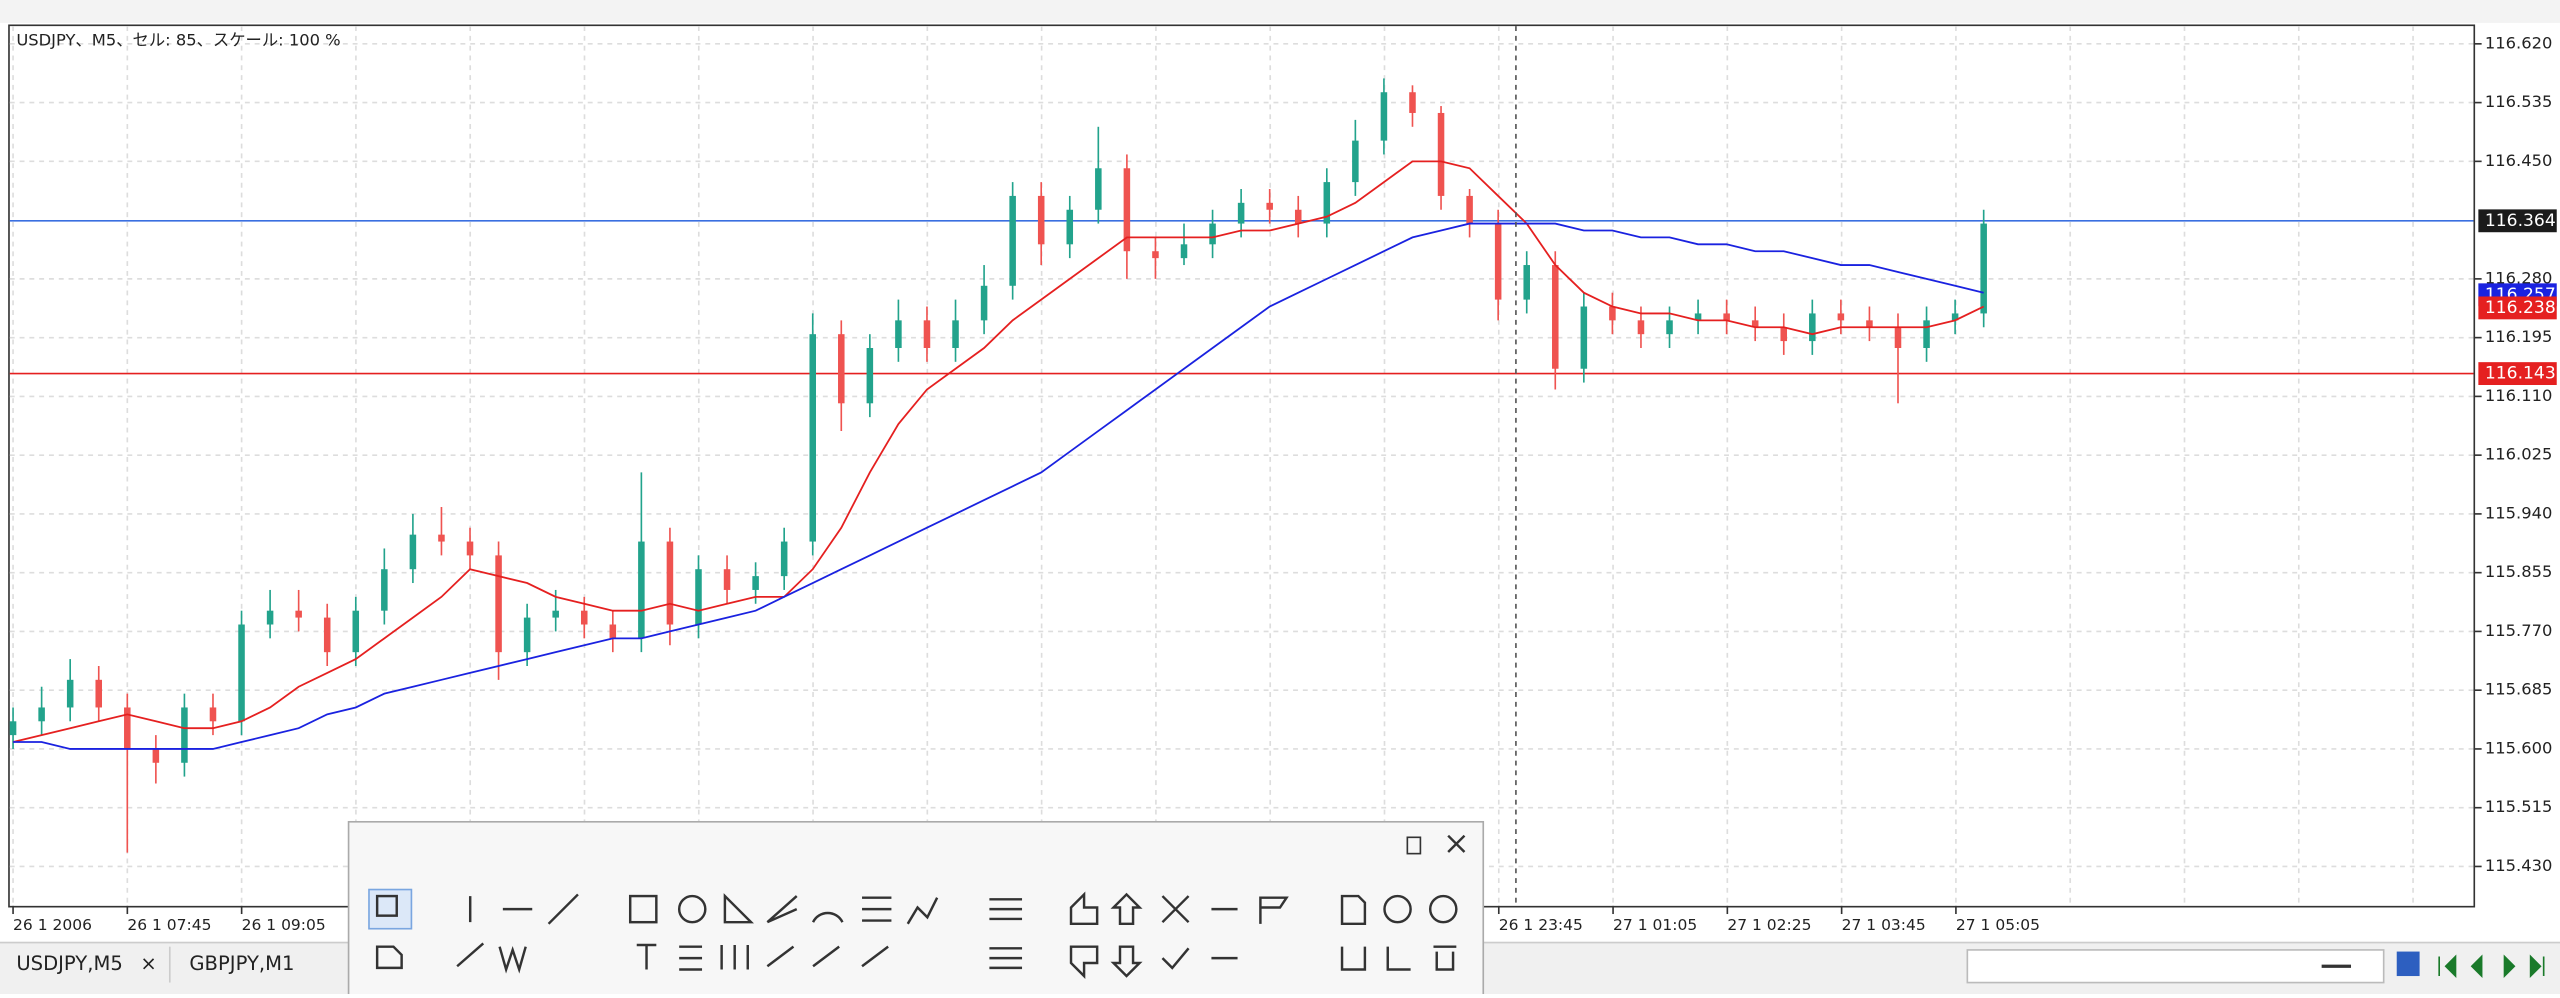 Image resolution: width=2560 pixels, height=998 pixels. I want to click on y-tick-label: 116.110, so click(2518, 395).